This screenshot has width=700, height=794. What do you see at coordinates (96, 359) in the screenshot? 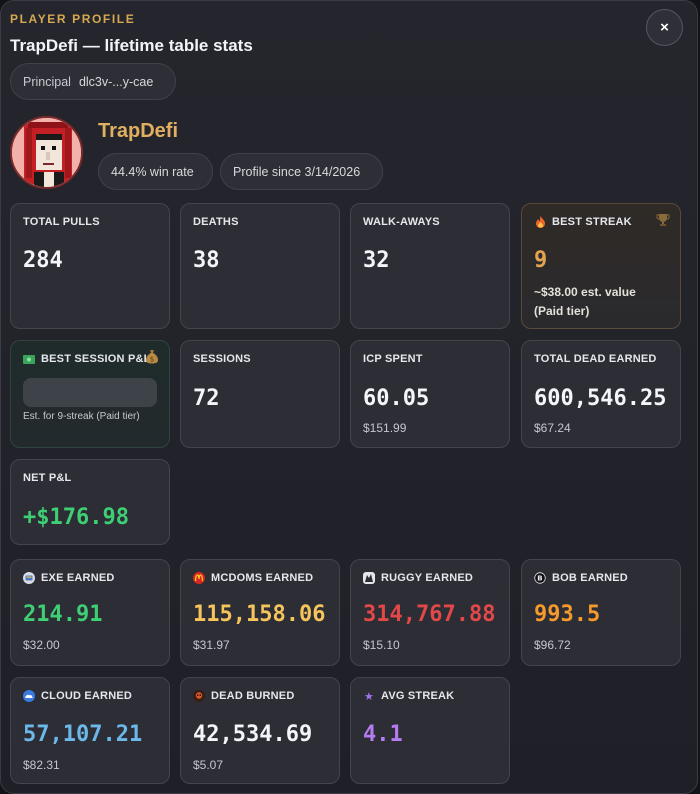
I see `stat-label: BEST SESSION P&L` at bounding box center [96, 359].